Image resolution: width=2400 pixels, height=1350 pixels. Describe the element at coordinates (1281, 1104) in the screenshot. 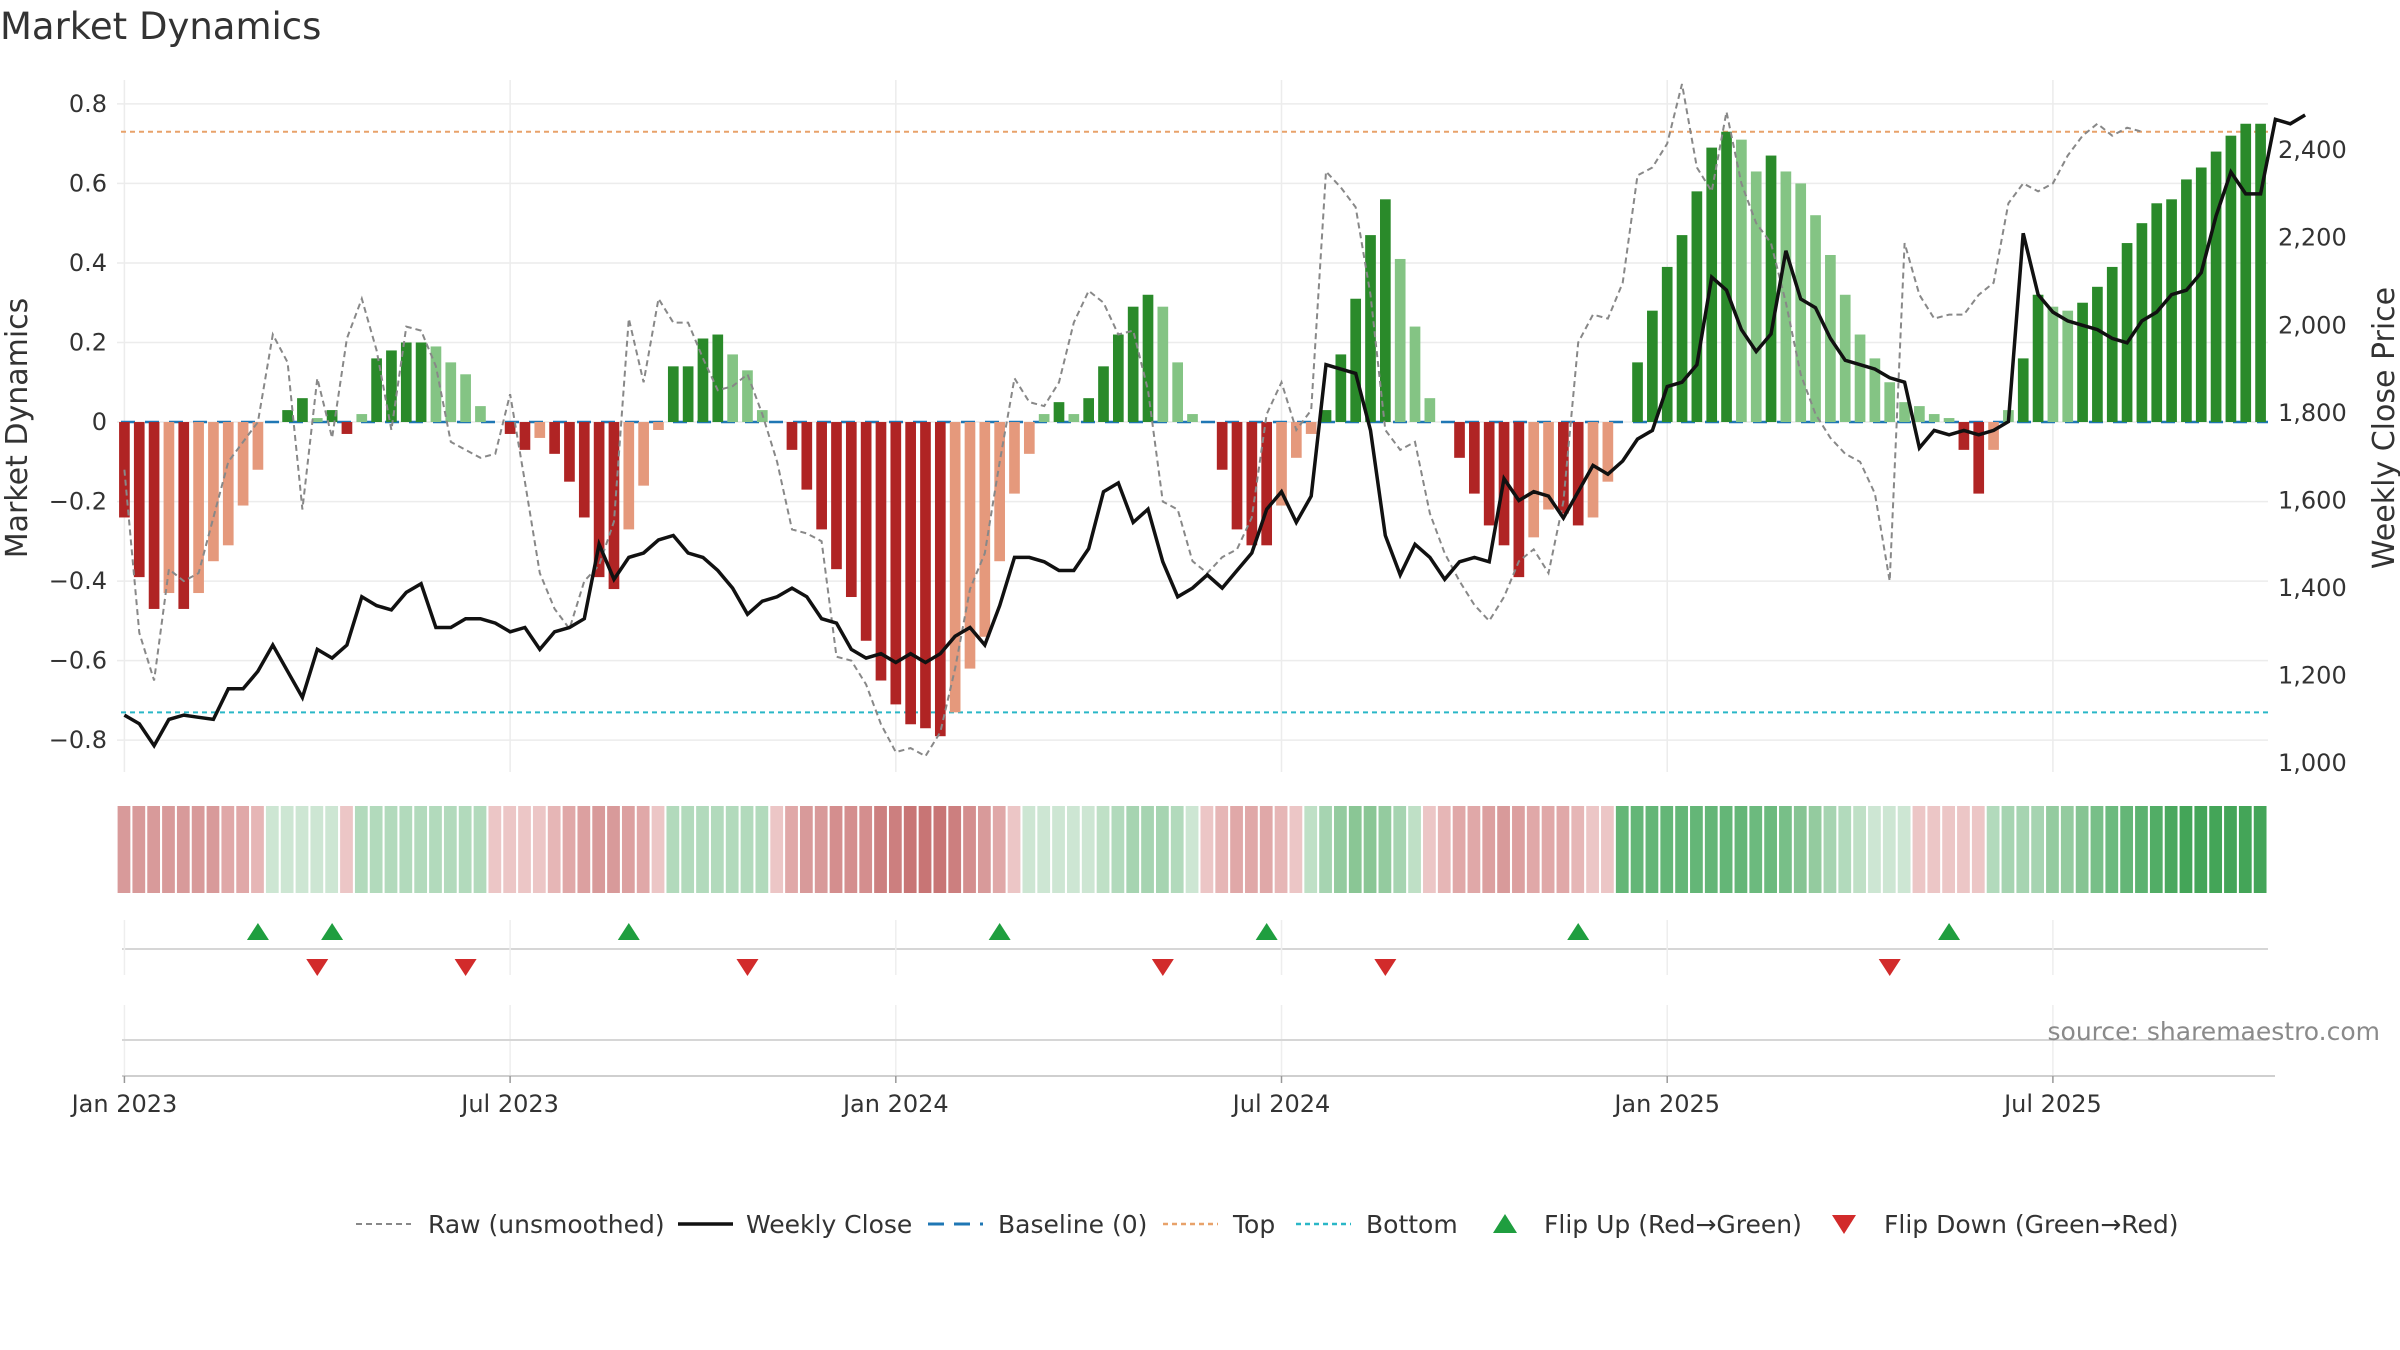

I see `x-tick-label-3: Jul 2024` at that location.